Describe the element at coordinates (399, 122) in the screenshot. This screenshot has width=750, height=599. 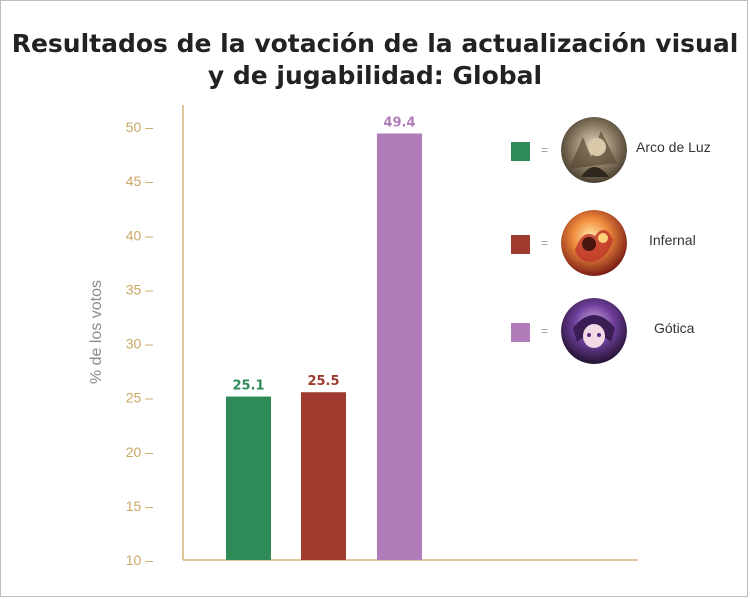
I see `bar-value-label: 49.4` at that location.